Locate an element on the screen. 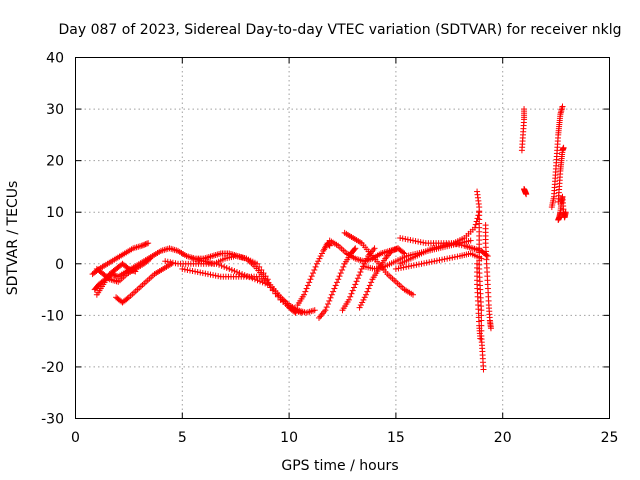 Image resolution: width=640 pixels, height=480 pixels. series-arc8 is located at coordinates (230, 268).